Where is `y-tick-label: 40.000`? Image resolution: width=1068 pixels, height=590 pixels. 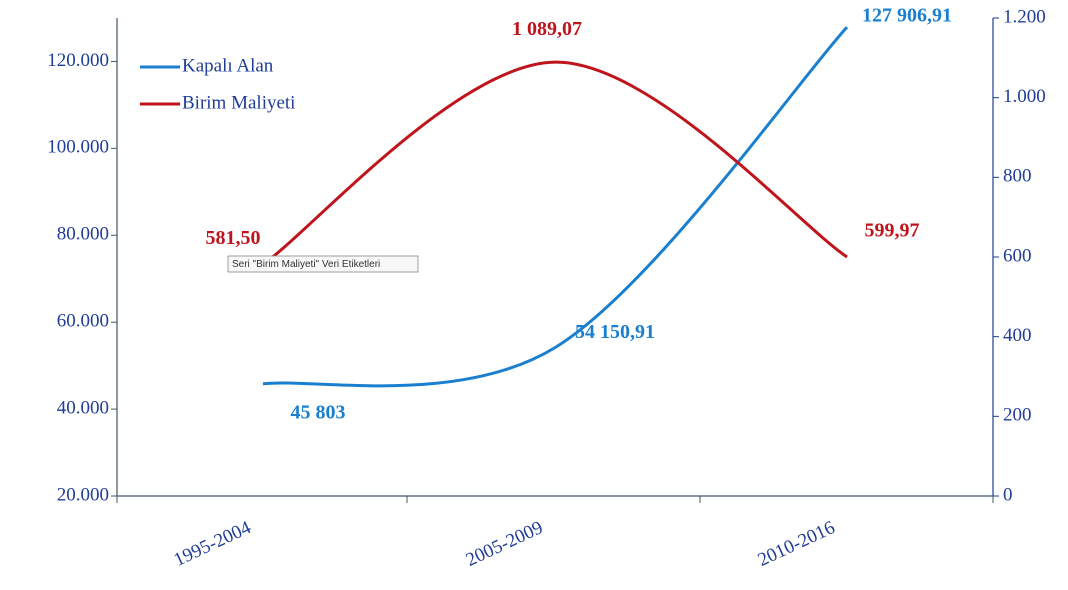 y-tick-label: 40.000 is located at coordinates (83, 407).